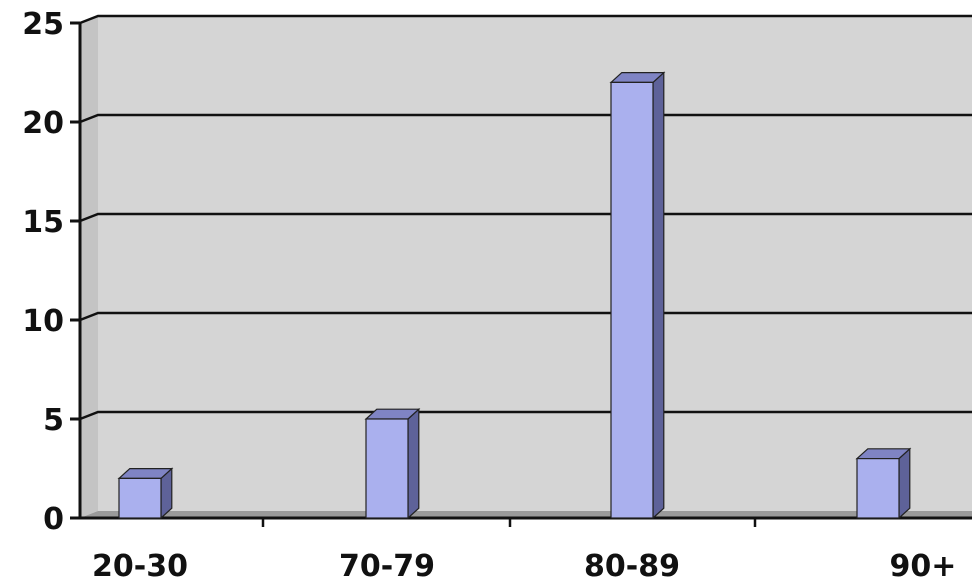 The width and height of the screenshot is (972, 585). I want to click on plot-floor, so click(526, 514).